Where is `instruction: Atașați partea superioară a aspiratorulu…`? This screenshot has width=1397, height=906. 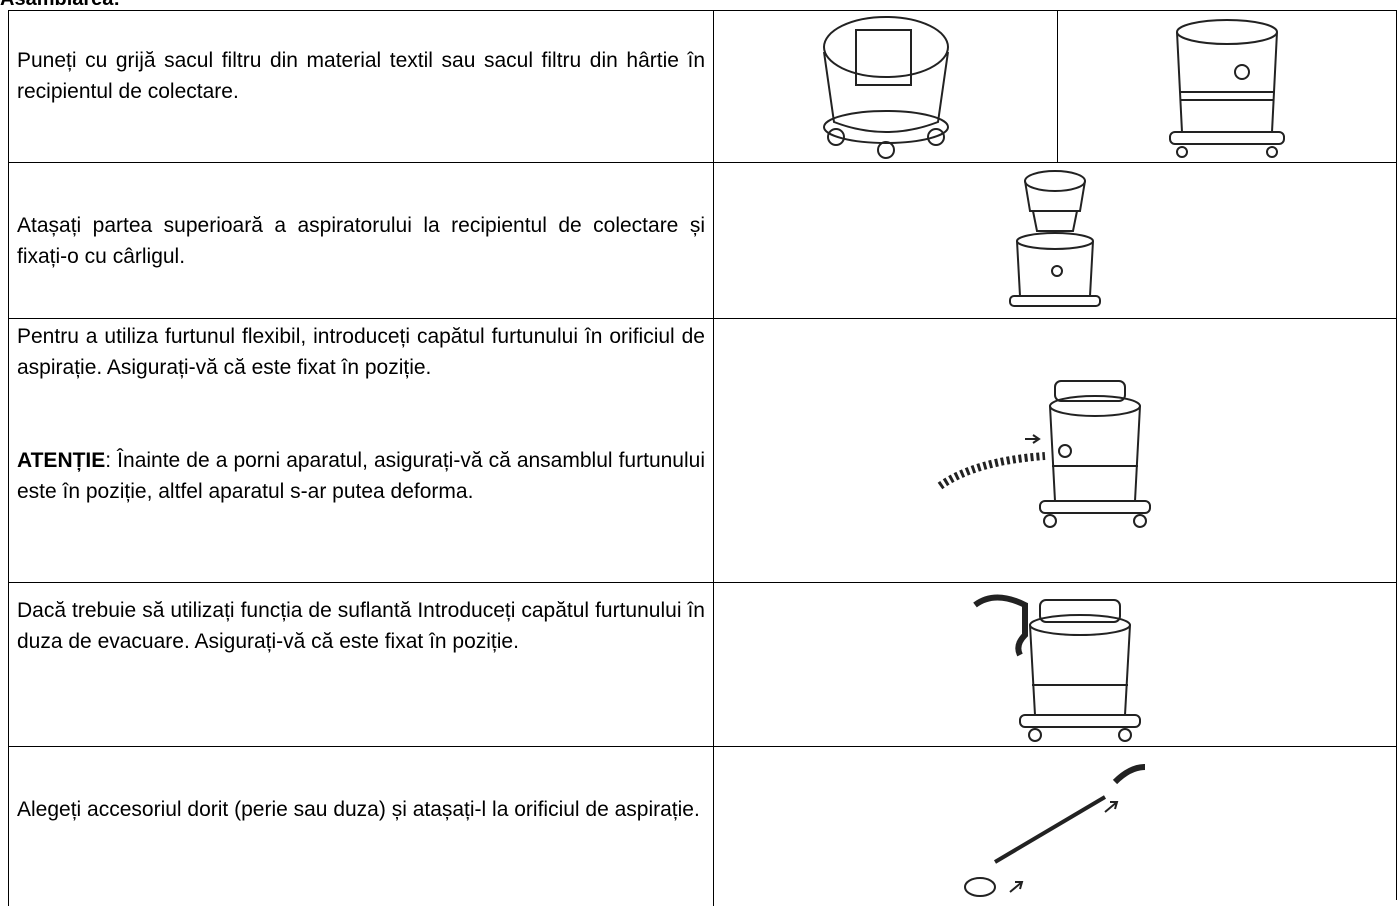 instruction: Atașați partea superioară a aspiratorulu… is located at coordinates (361, 241).